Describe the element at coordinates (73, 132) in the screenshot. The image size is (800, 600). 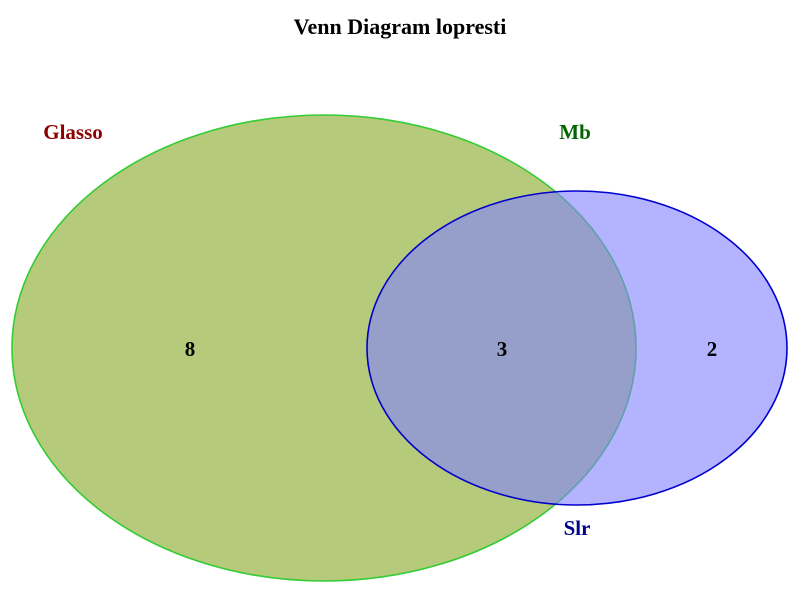
I see `set-label-glasso: Glasso` at that location.